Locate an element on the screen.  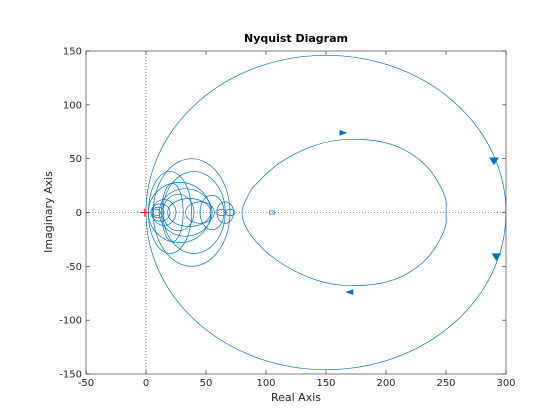
x-axis-label: Real Axis is located at coordinates (296, 397).